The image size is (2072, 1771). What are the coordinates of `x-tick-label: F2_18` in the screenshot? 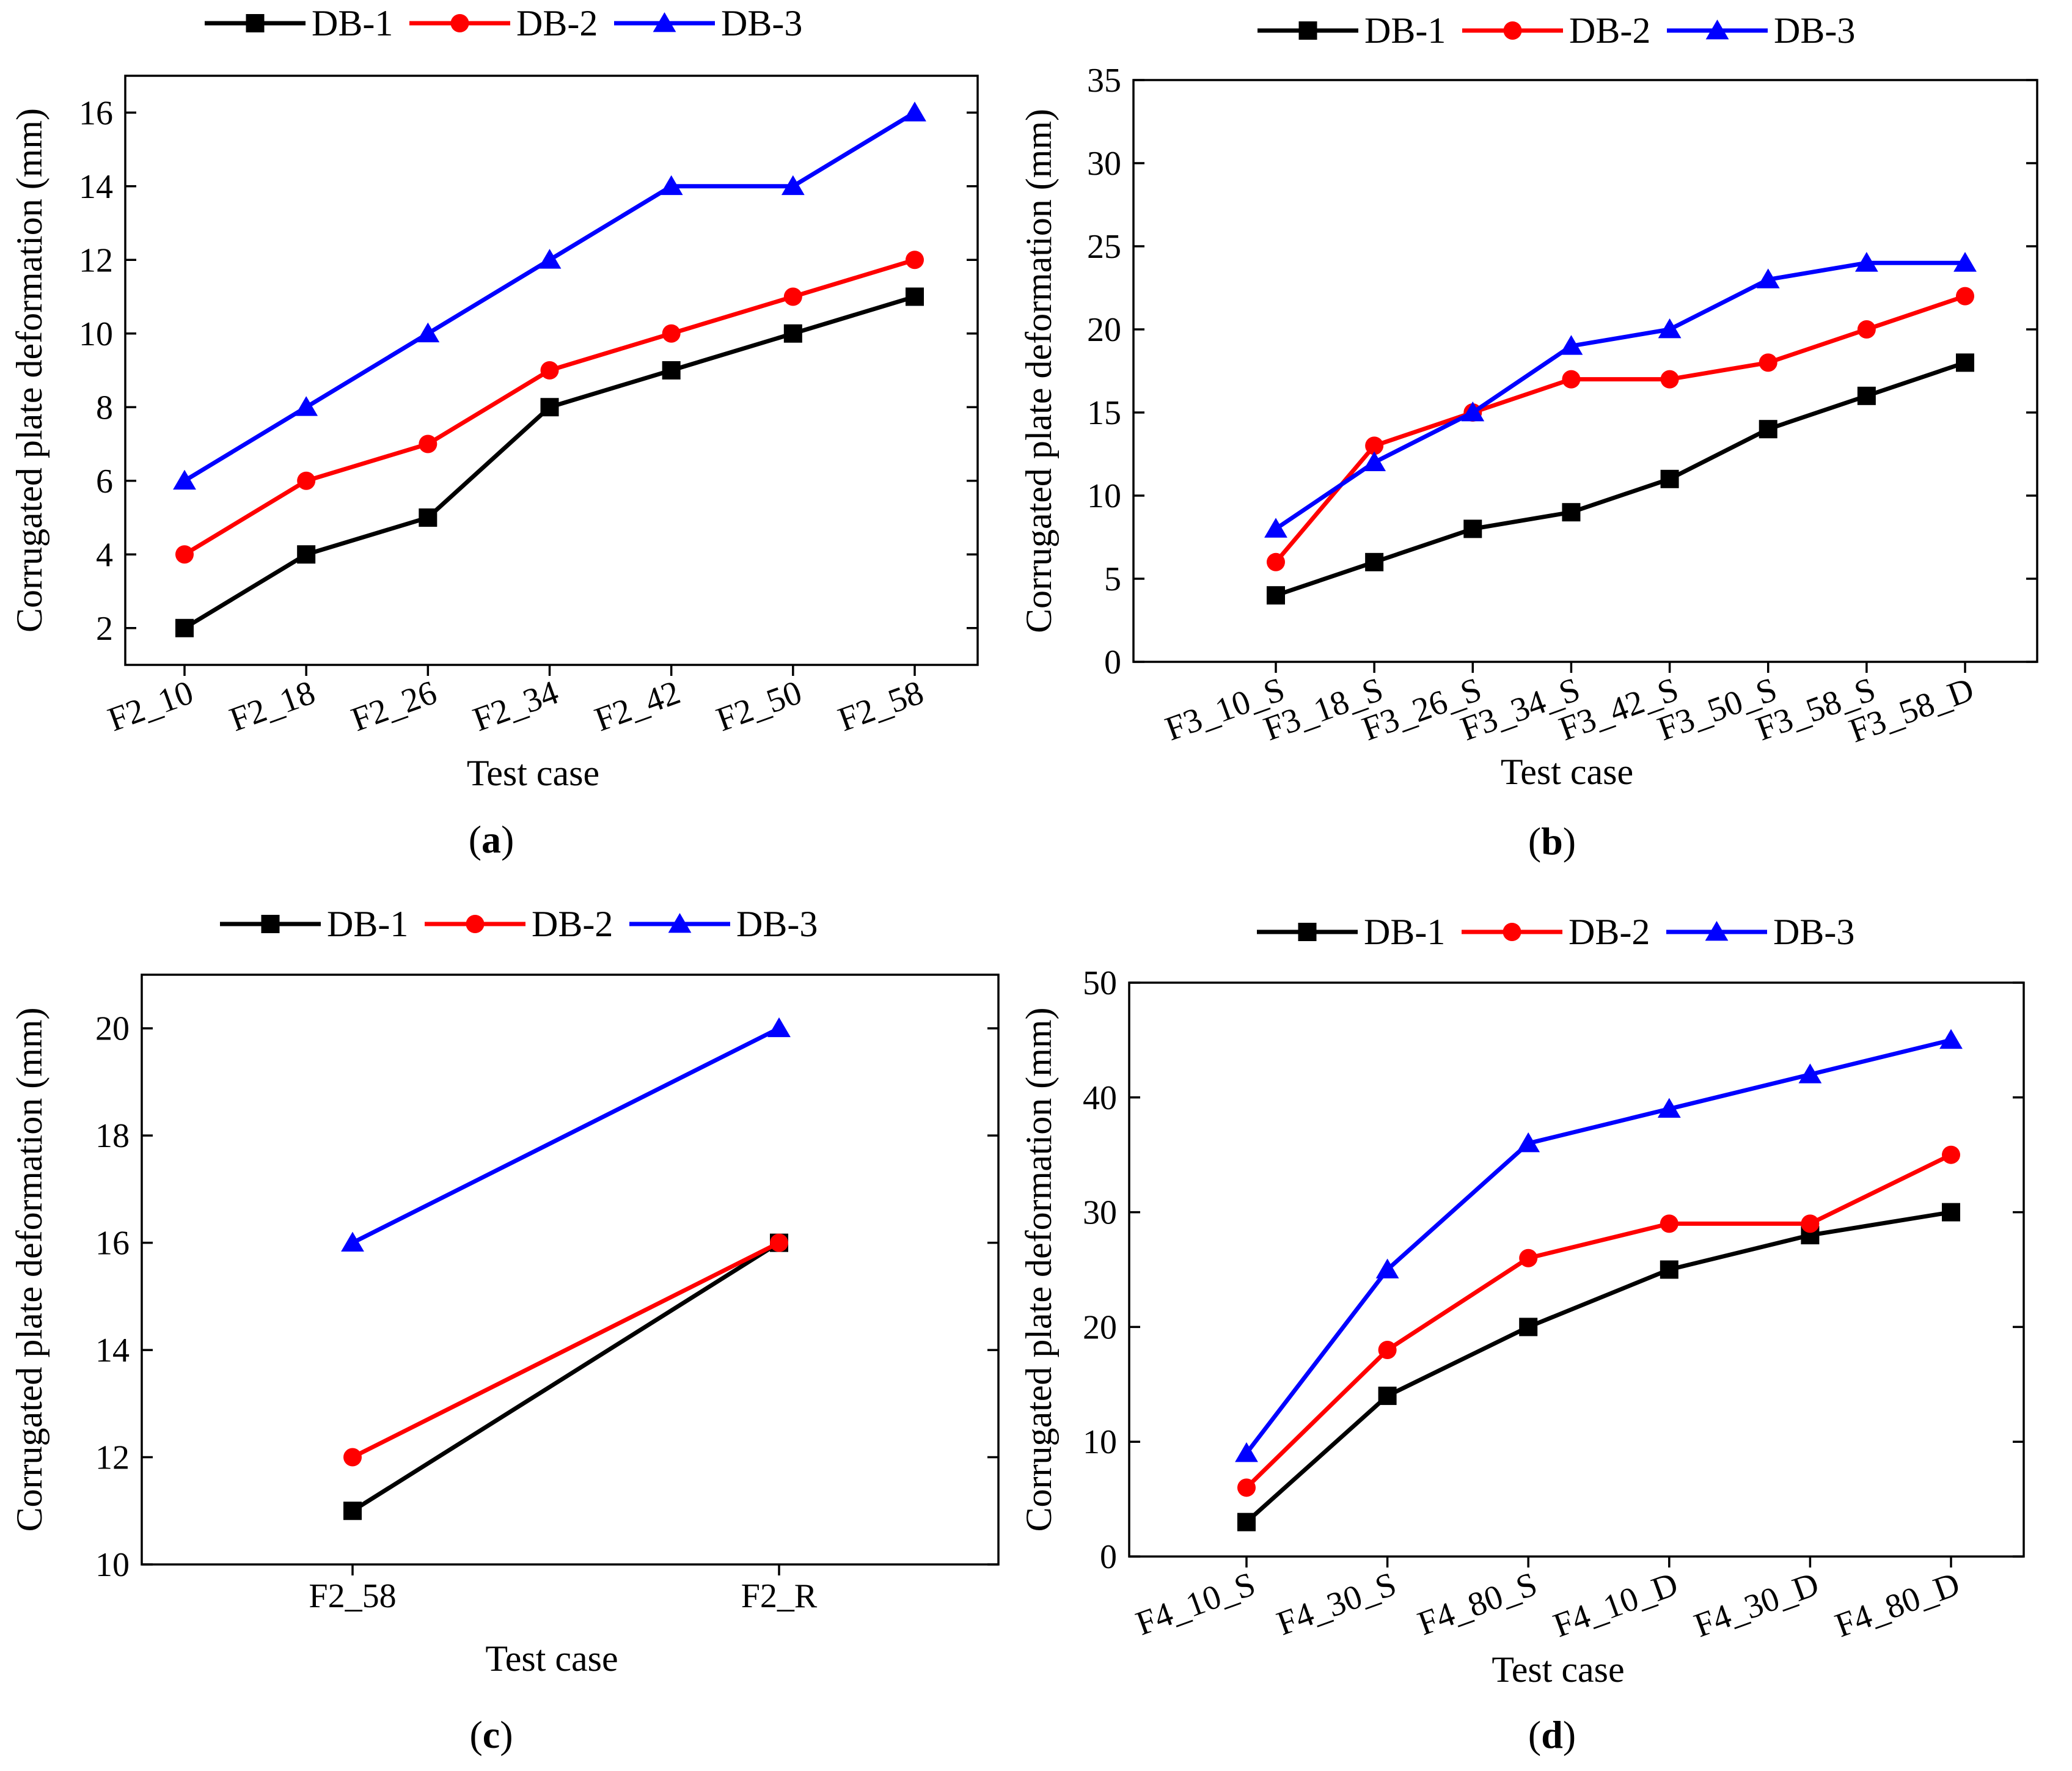 It's located at (272, 706).